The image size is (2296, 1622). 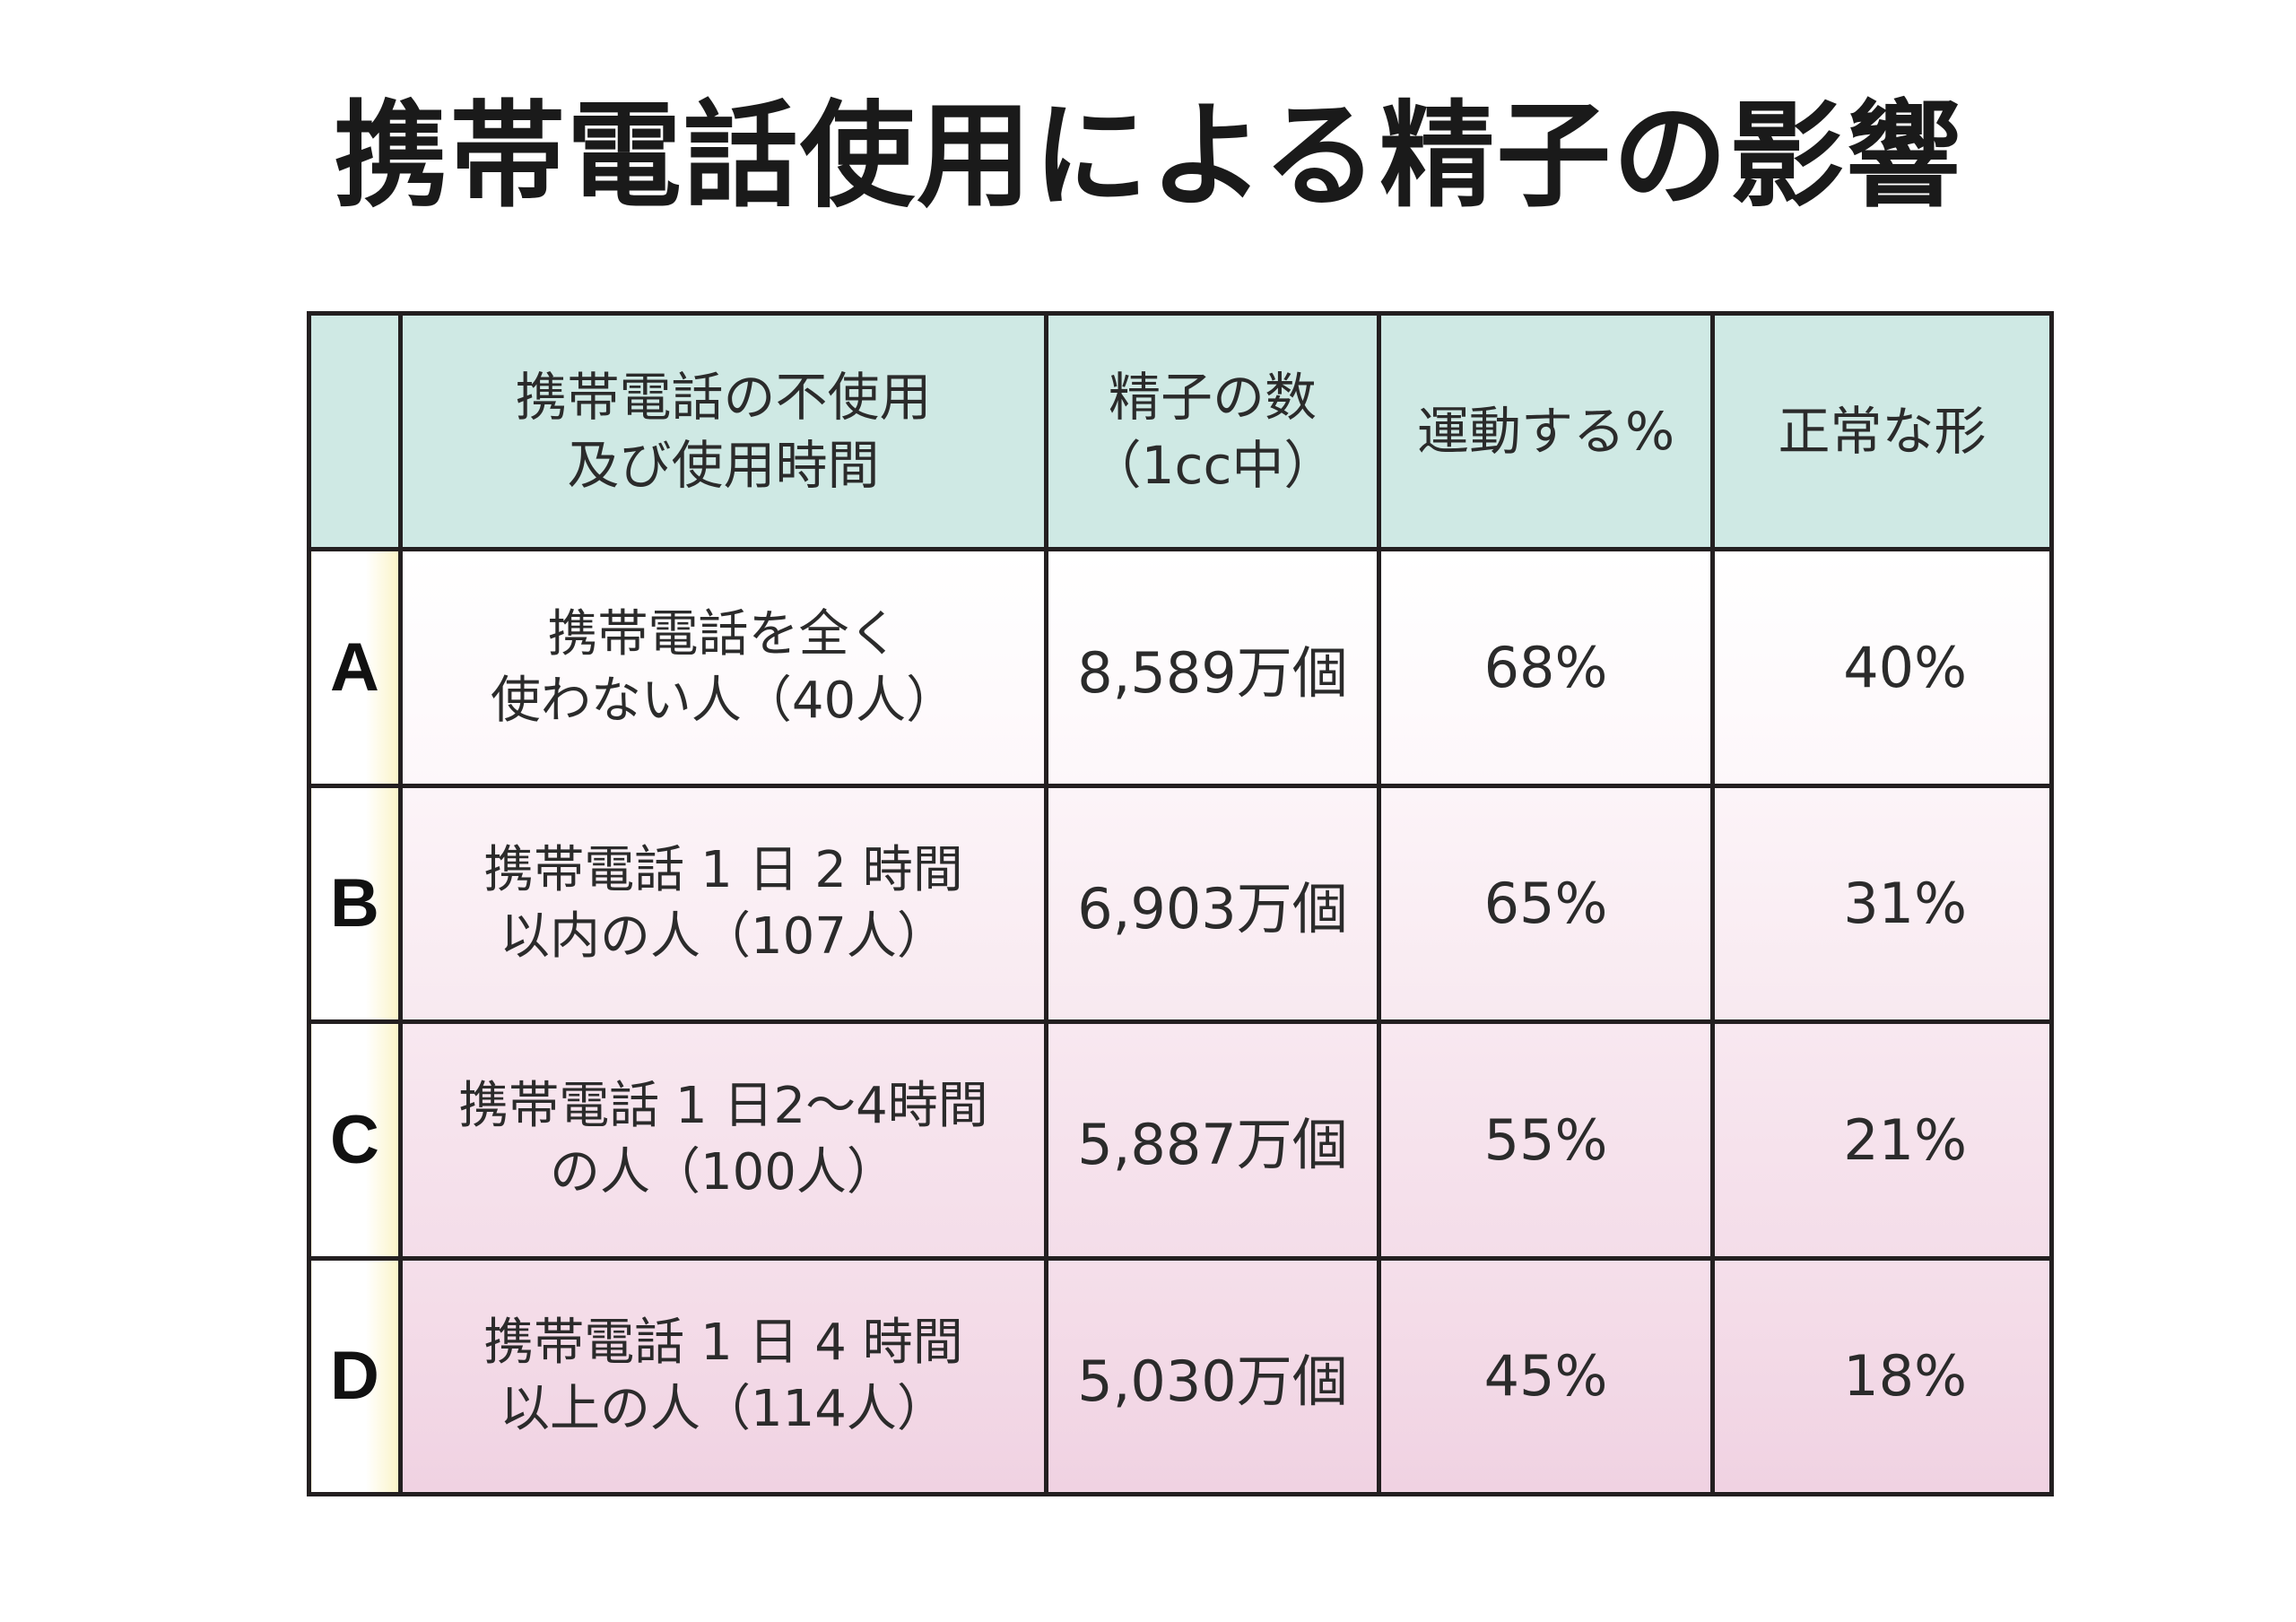 I want to click on header-sperm-count: 精子の数 （1cc中）, so click(x=1212, y=431).